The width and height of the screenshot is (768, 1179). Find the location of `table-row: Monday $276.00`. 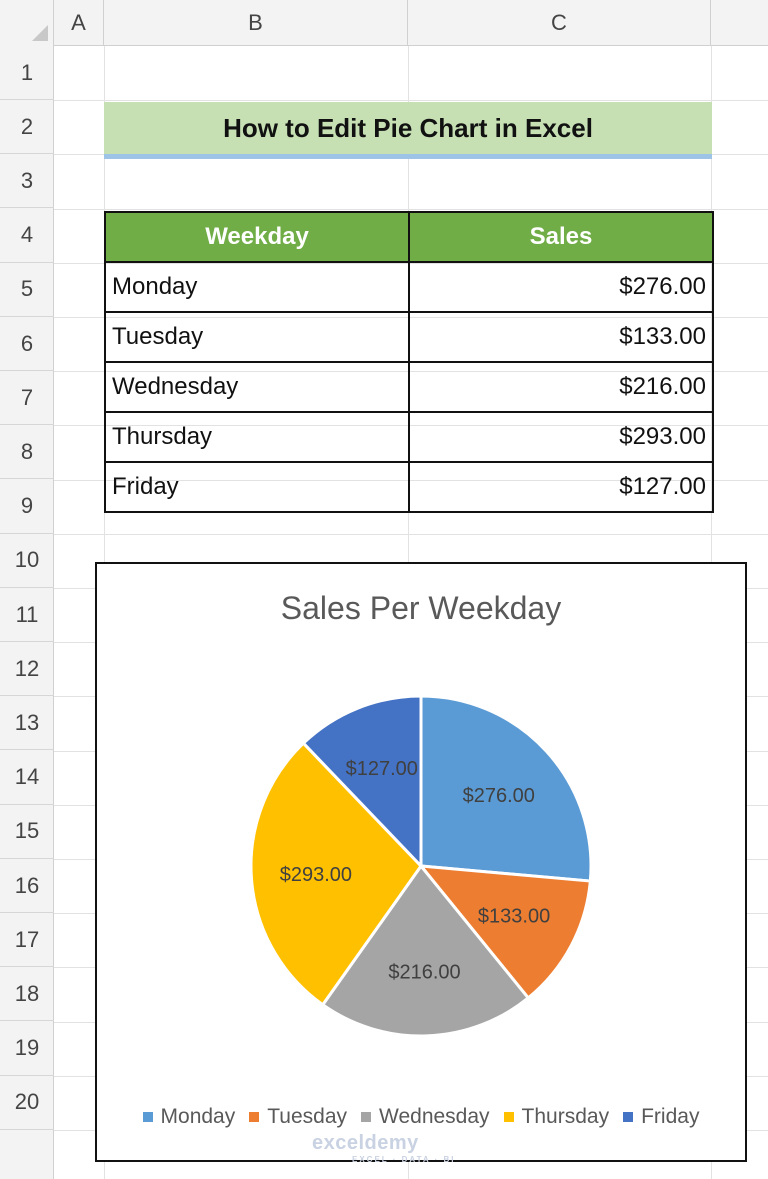

table-row: Monday $276.00 is located at coordinates (409, 287).